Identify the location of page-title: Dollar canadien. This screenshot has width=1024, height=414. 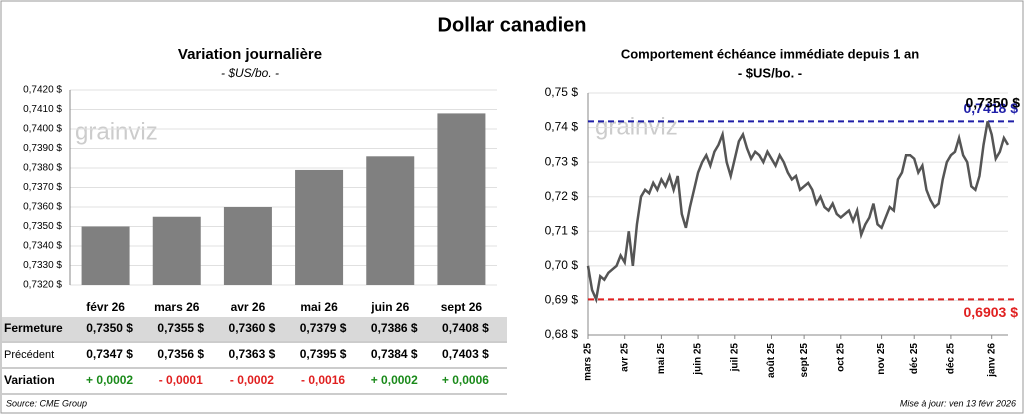
(512, 25).